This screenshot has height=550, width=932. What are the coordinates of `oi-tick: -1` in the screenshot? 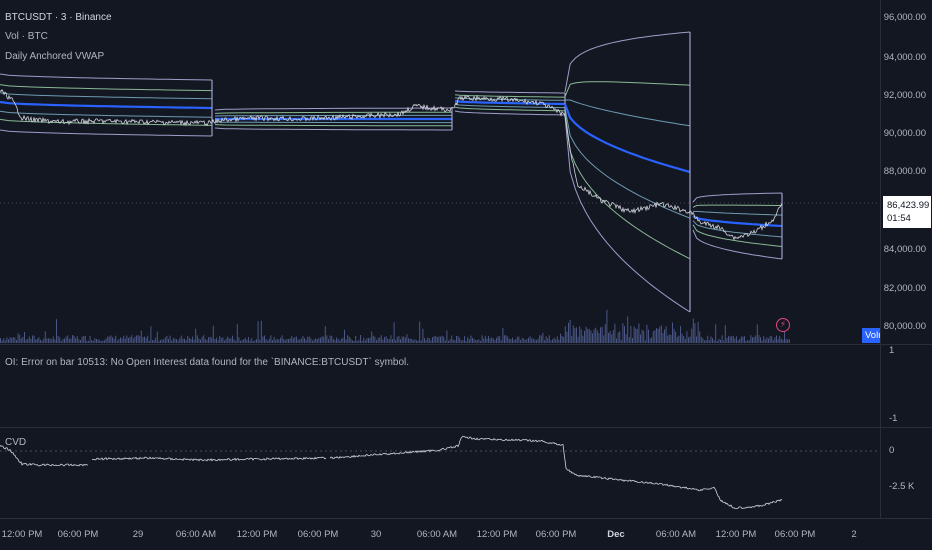 It's located at (893, 418).